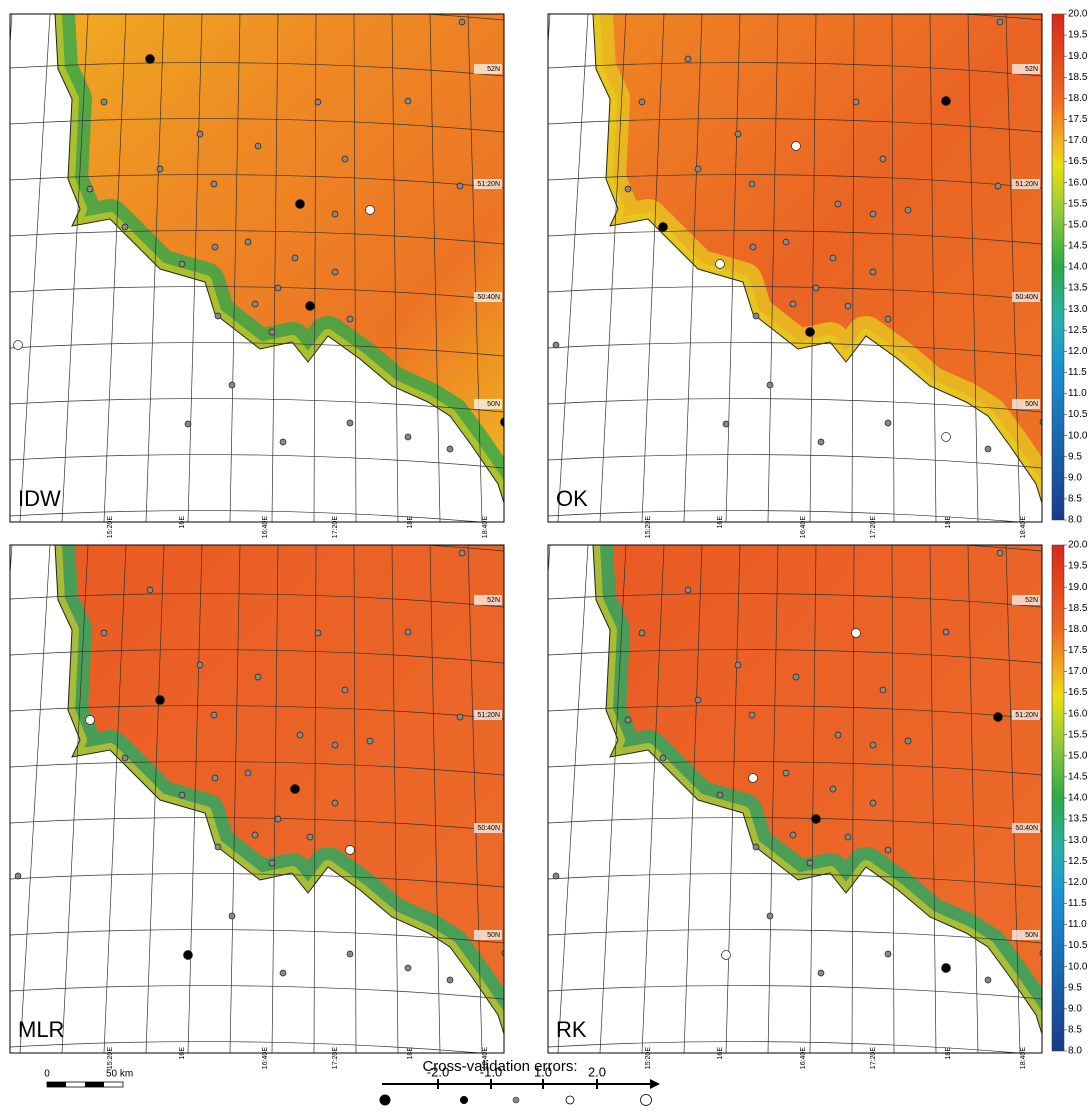 This screenshot has height=1113, width=1092. I want to click on scale-bar: 0 50 km, so click(88, 1078).